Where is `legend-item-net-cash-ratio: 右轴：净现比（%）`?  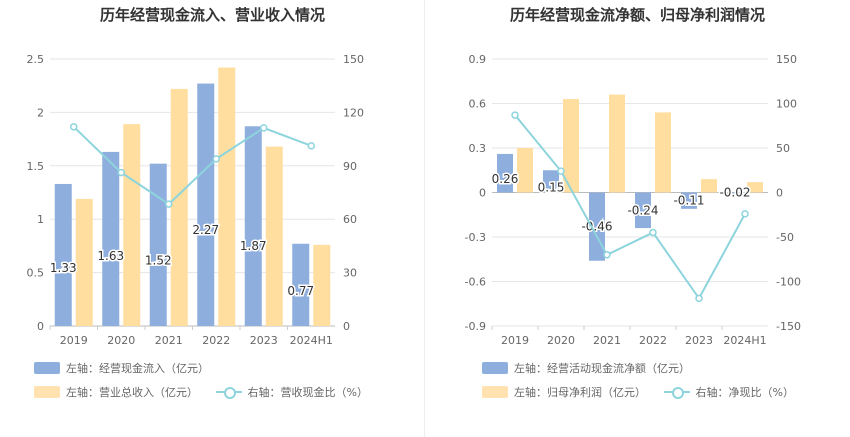
legend-item-net-cash-ratio: 右轴：净现比（%） is located at coordinates (728, 392).